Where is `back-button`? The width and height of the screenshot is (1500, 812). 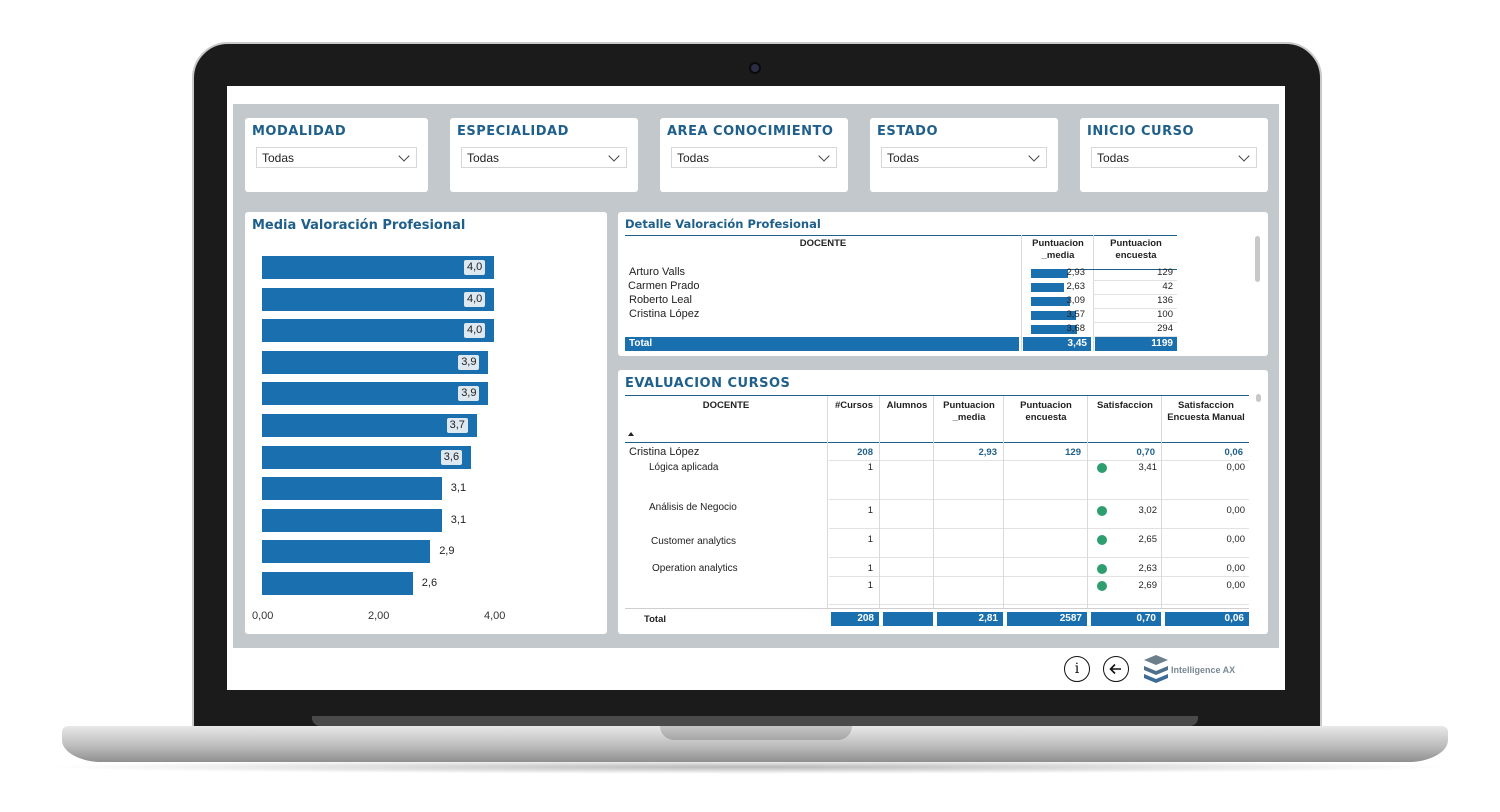
back-button is located at coordinates (1116, 669).